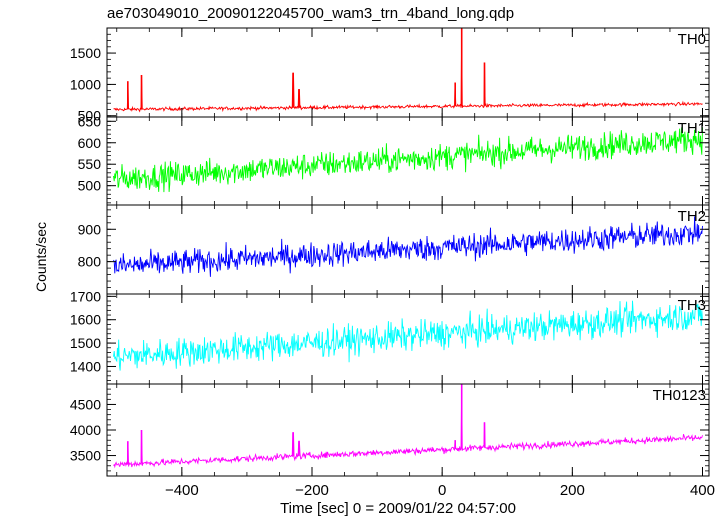 This screenshot has width=723, height=516. What do you see at coordinates (679, 395) in the screenshot?
I see `panel-label-th0123: TH0123` at bounding box center [679, 395].